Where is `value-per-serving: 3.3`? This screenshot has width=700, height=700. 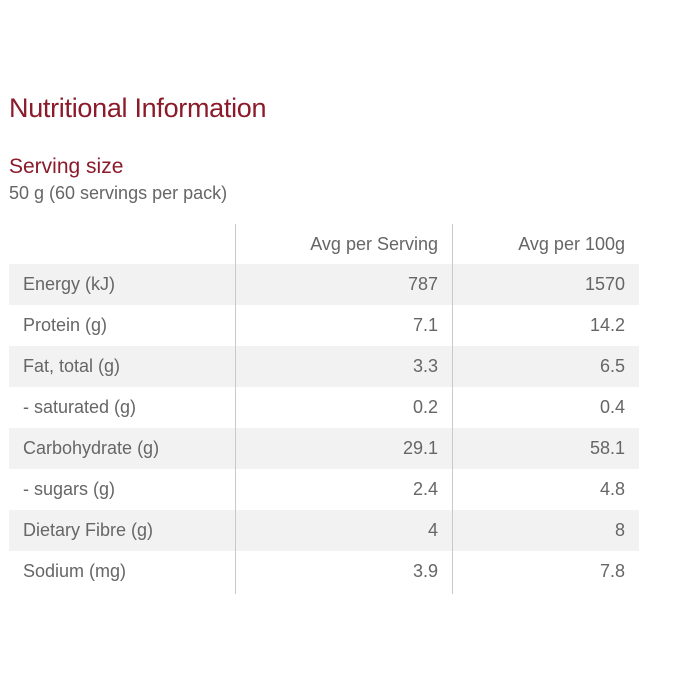
value-per-serving: 3.3 is located at coordinates (425, 366).